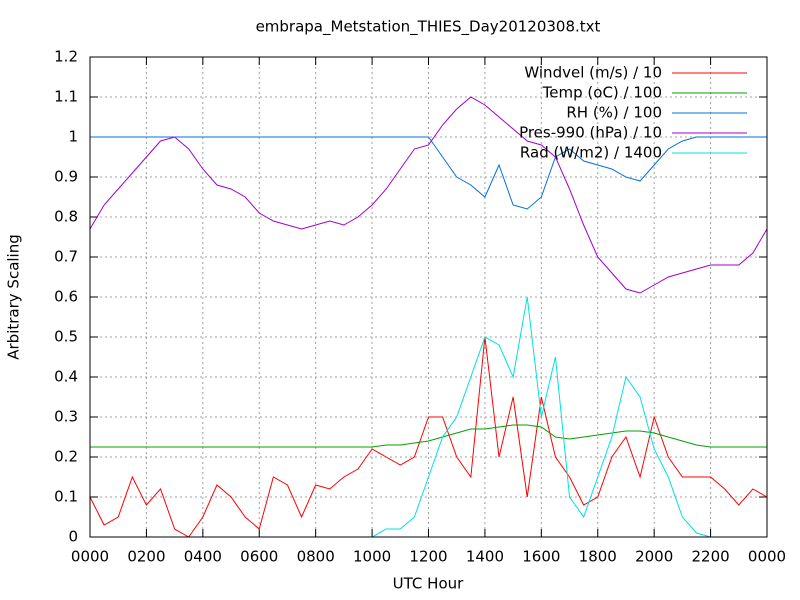  What do you see at coordinates (146, 557) in the screenshot?
I see `x-tick-label: 0200` at bounding box center [146, 557].